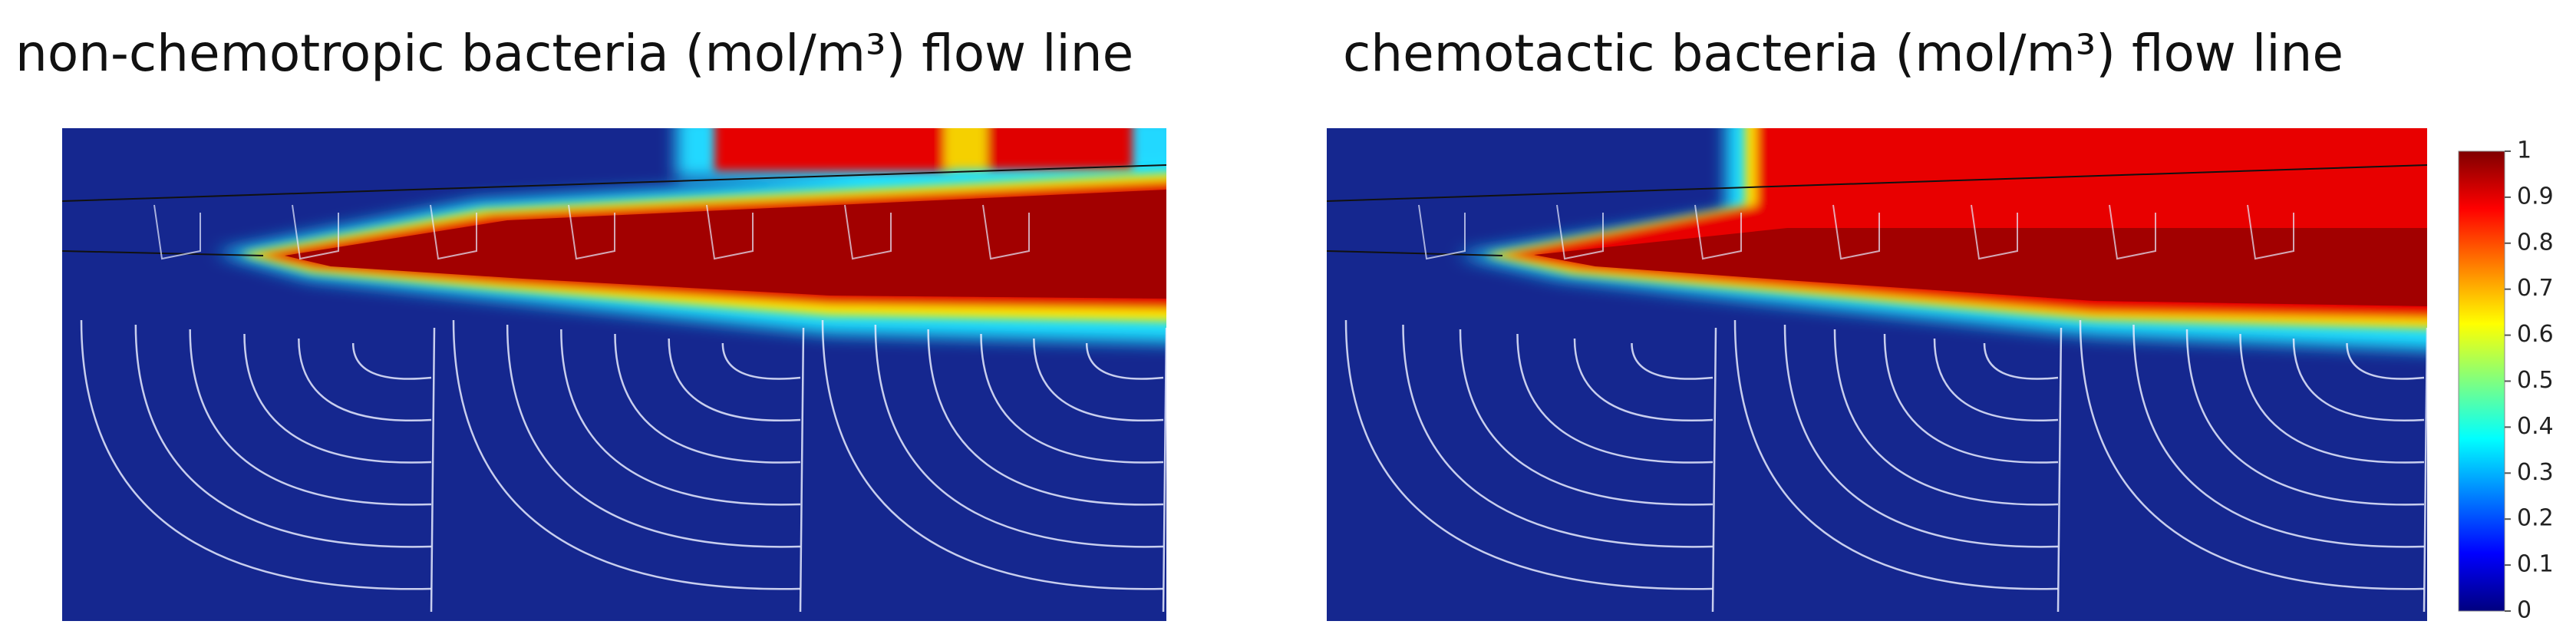 The width and height of the screenshot is (2576, 631). What do you see at coordinates (2535, 335) in the screenshot?
I see `colorbar-tick-label: 0.6` at bounding box center [2535, 335].